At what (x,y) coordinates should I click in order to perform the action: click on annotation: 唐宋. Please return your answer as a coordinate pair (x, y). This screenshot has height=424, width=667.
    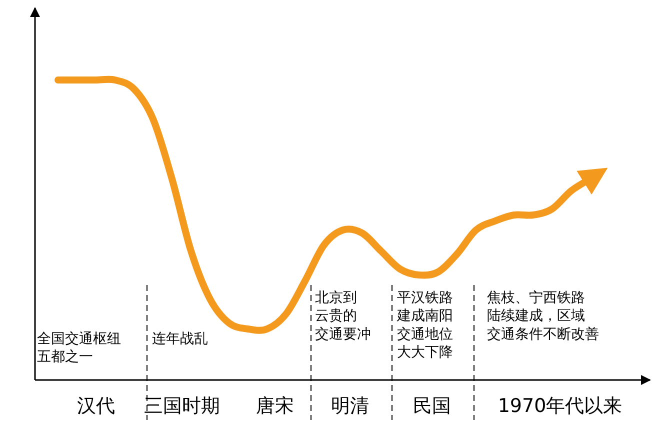
    Looking at the image, I should click on (275, 406).